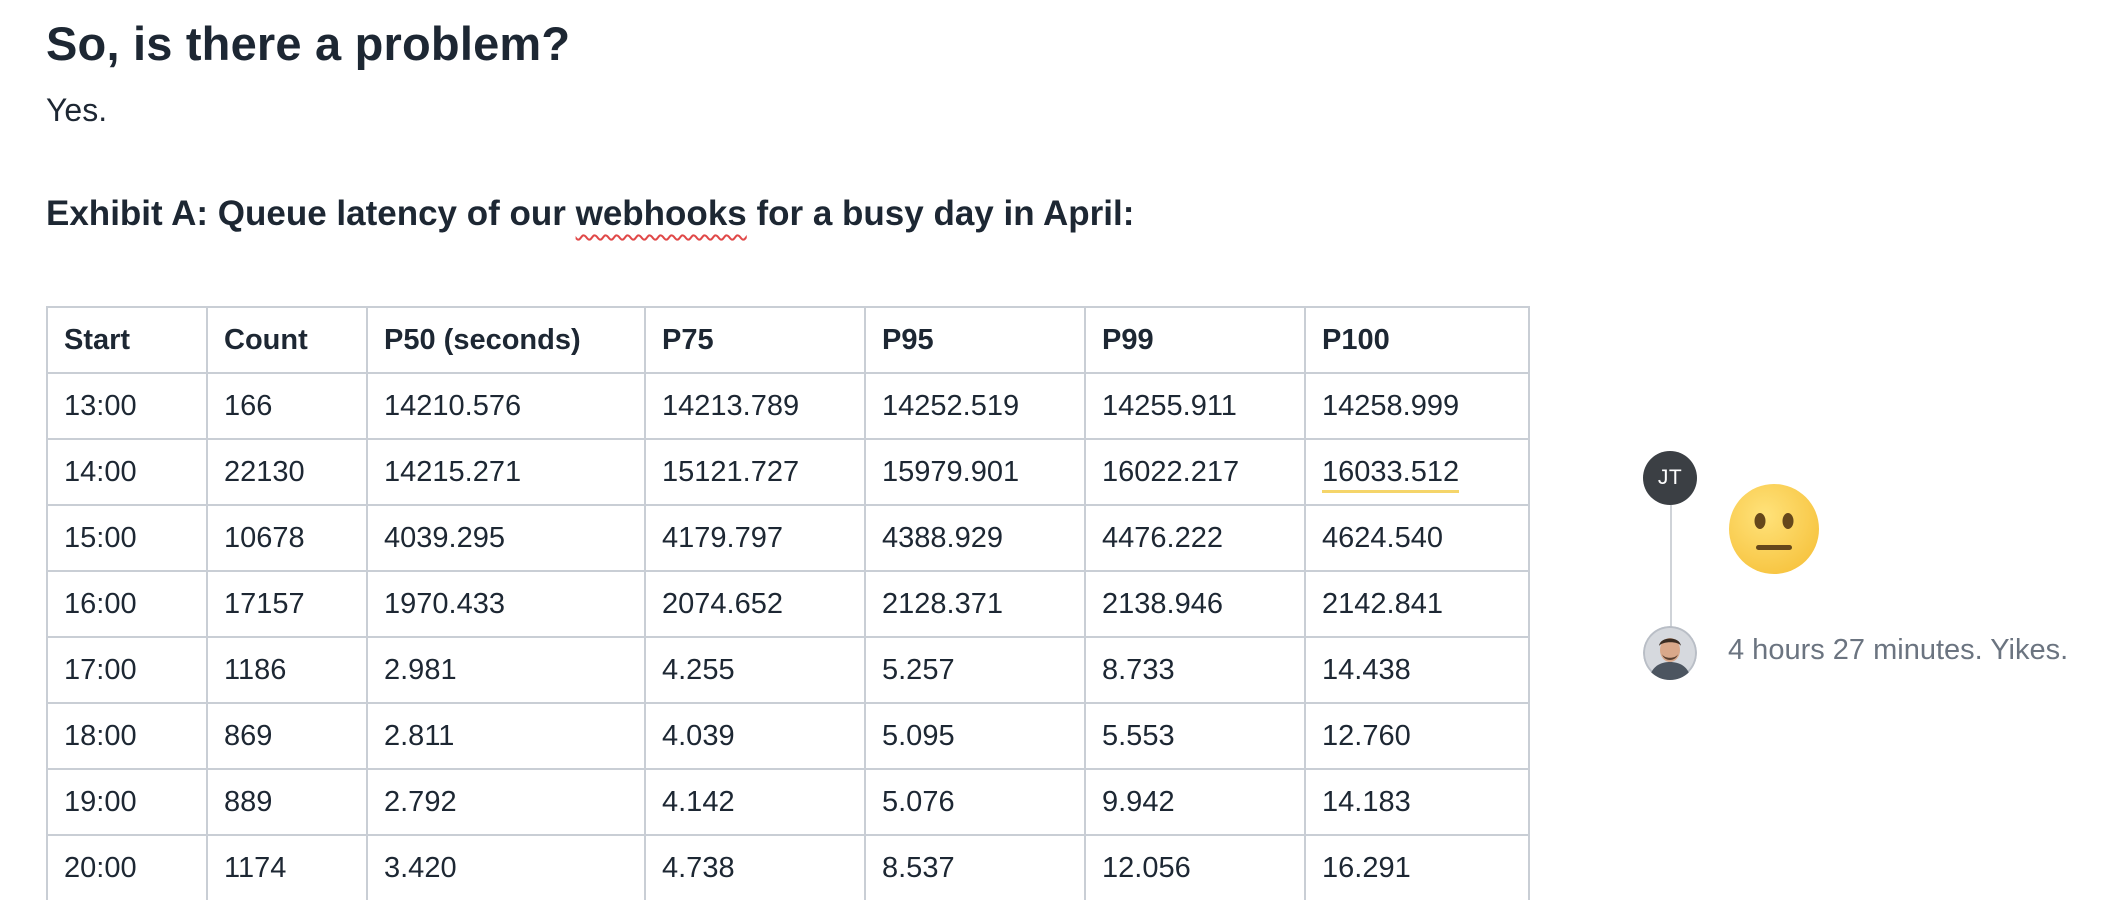 Image resolution: width=2128 pixels, height=900 pixels. What do you see at coordinates (506, 867) in the screenshot?
I see `table-cell: 3.420` at bounding box center [506, 867].